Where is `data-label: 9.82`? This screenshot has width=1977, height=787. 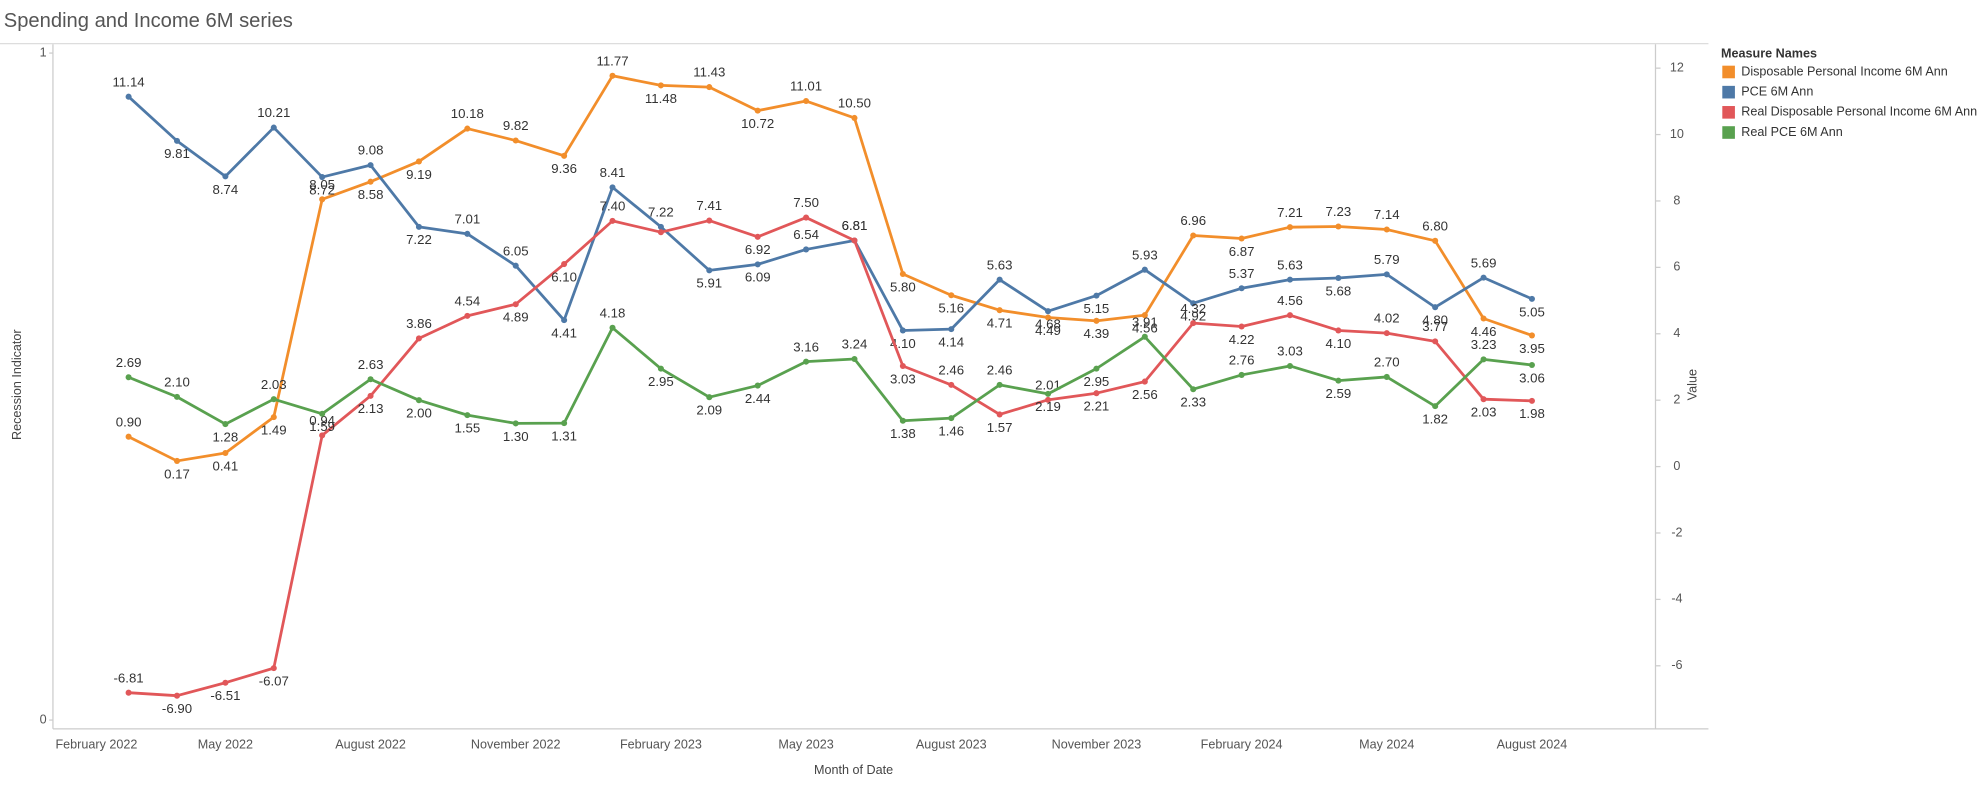 data-label: 9.82 is located at coordinates (516, 125).